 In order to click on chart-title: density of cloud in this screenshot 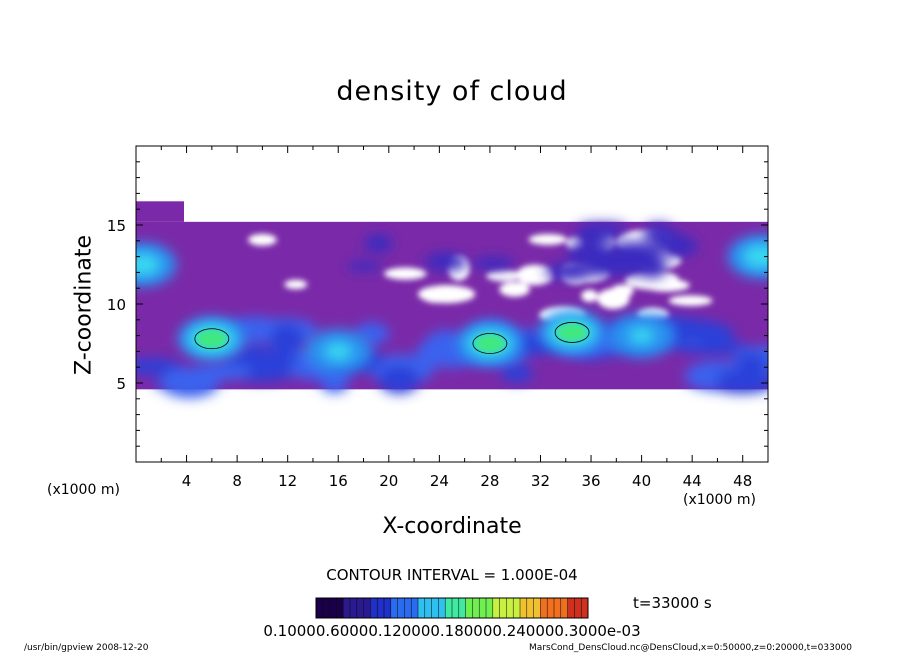, I will do `click(452, 91)`.